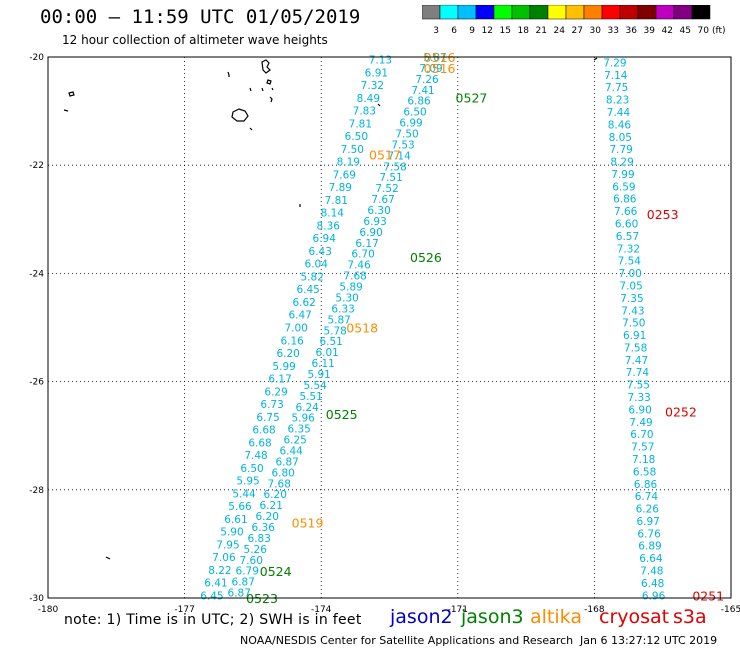  What do you see at coordinates (577, 31) in the screenshot?
I see `scale-label: 27` at bounding box center [577, 31].